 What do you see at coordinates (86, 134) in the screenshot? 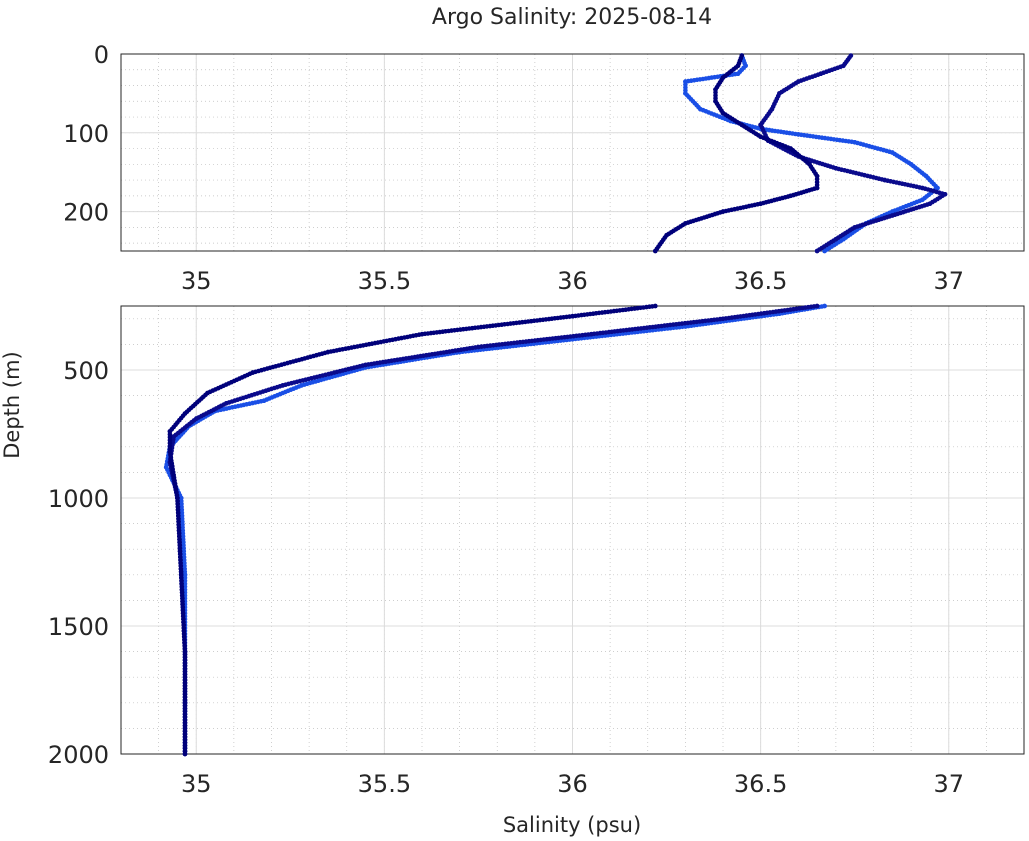
I see `y-tick-label: 100` at bounding box center [86, 134].